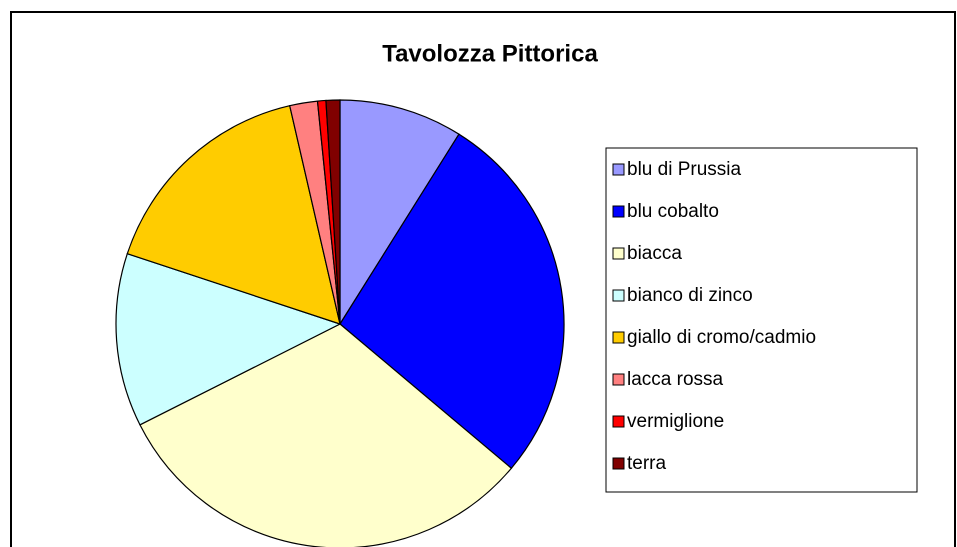 This screenshot has width=957, height=547. What do you see at coordinates (654, 253) in the screenshot?
I see `legend-label: biacca` at bounding box center [654, 253].